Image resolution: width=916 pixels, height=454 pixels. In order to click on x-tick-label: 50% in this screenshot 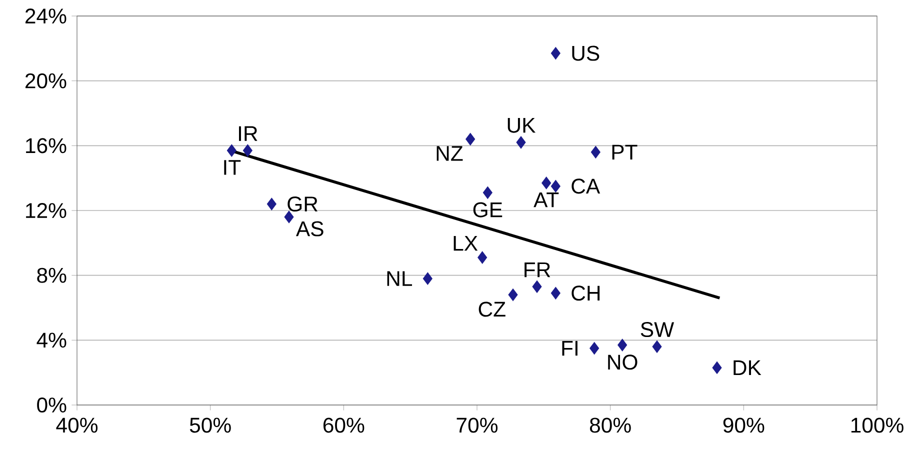, I will do `click(210, 425)`.